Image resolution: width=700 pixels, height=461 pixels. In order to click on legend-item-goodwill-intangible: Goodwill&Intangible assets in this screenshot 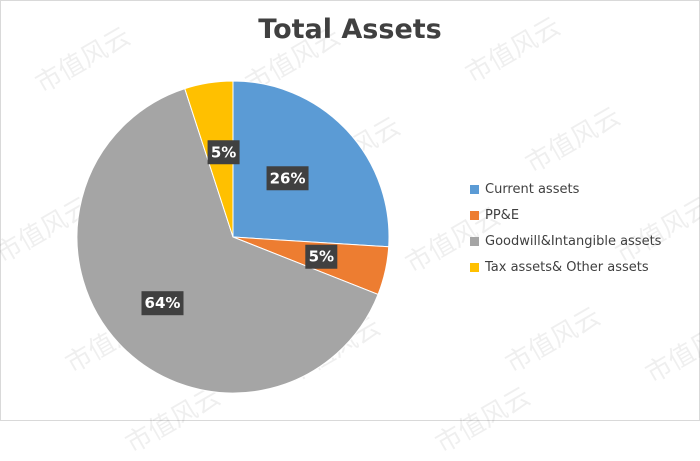, I will do `click(565, 241)`.